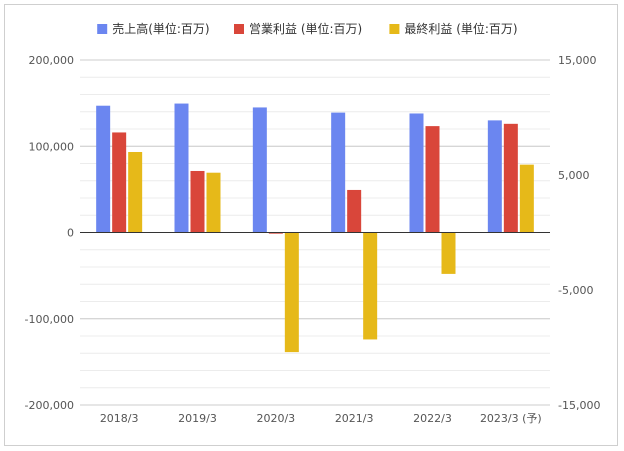 The image size is (624, 451). I want to click on y-right-tick-label: -5,000, so click(575, 290).